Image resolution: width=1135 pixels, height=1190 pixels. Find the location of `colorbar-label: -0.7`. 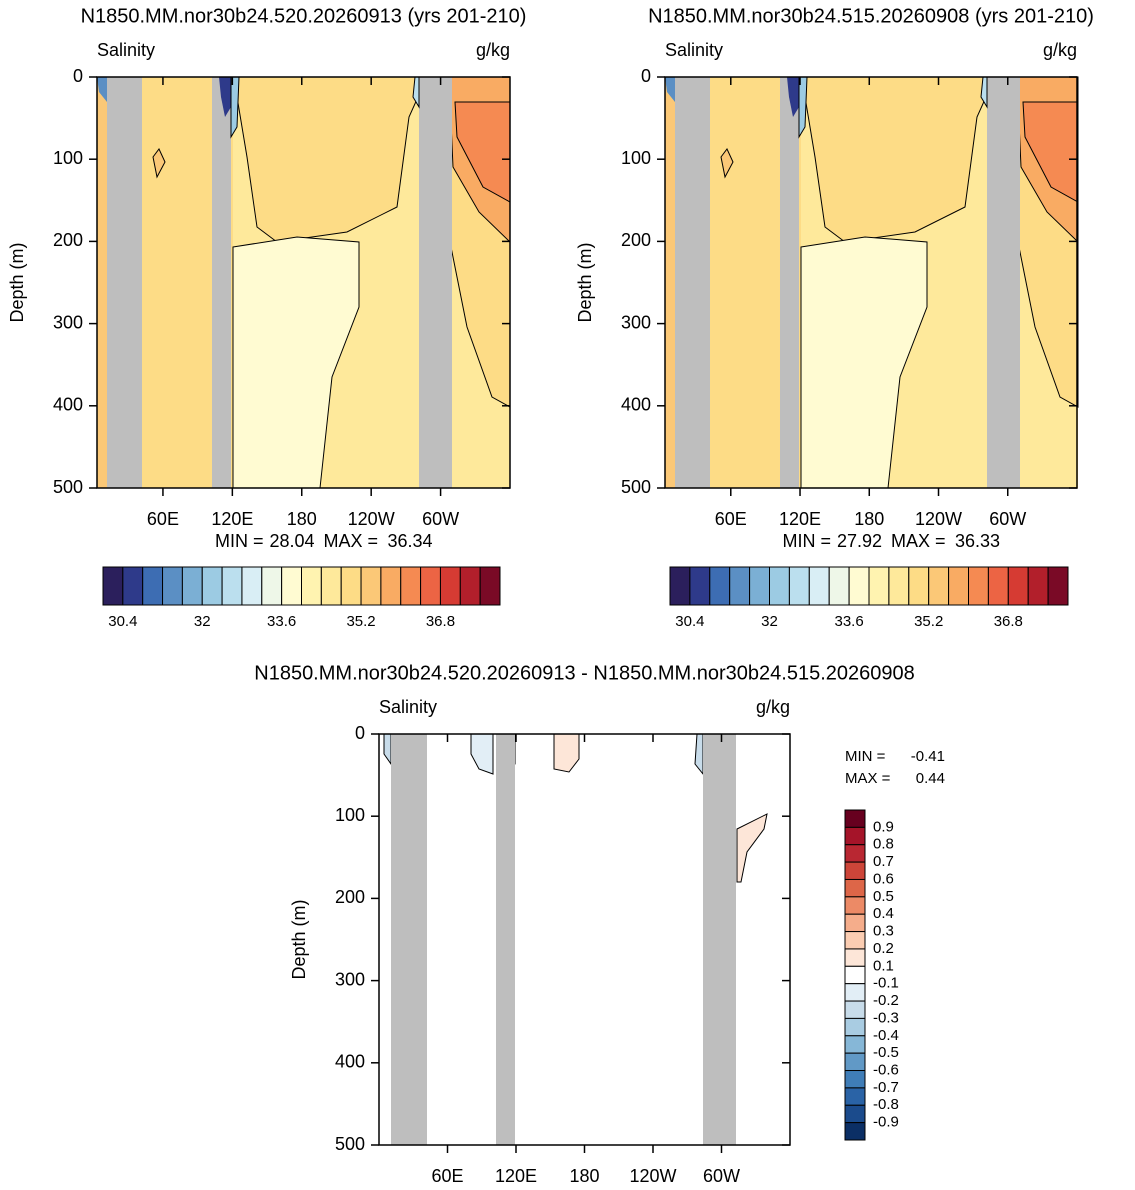

colorbar-label: -0.7 is located at coordinates (886, 1087).